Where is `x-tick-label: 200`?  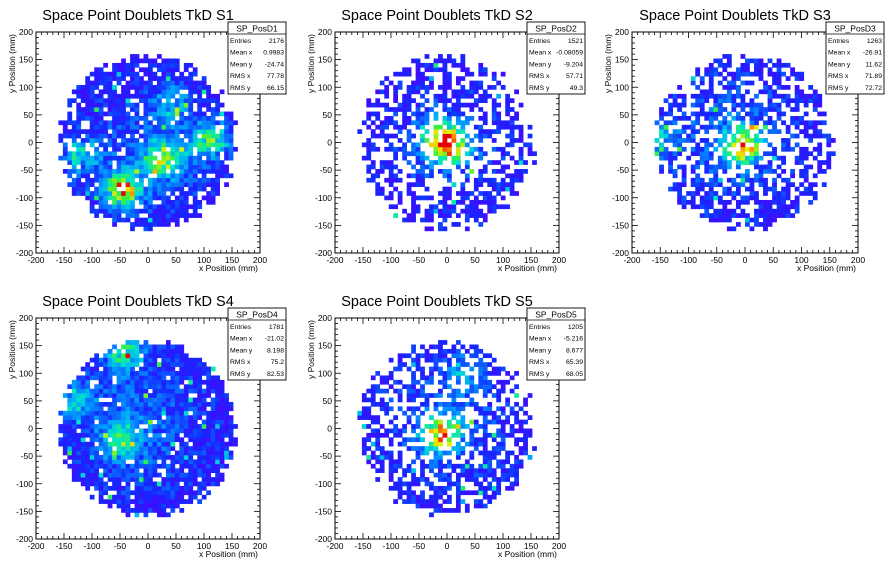 x-tick-label: 200 is located at coordinates (260, 260).